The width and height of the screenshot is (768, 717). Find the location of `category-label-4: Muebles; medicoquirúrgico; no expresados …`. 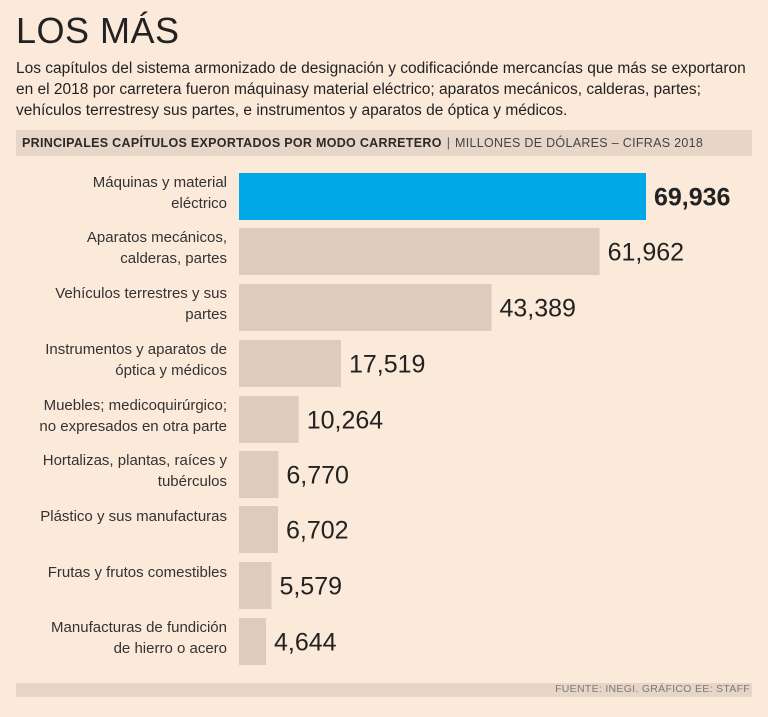

category-label-4: Muebles; medicoquirúrgico; no expresados … is located at coordinates (133, 416).